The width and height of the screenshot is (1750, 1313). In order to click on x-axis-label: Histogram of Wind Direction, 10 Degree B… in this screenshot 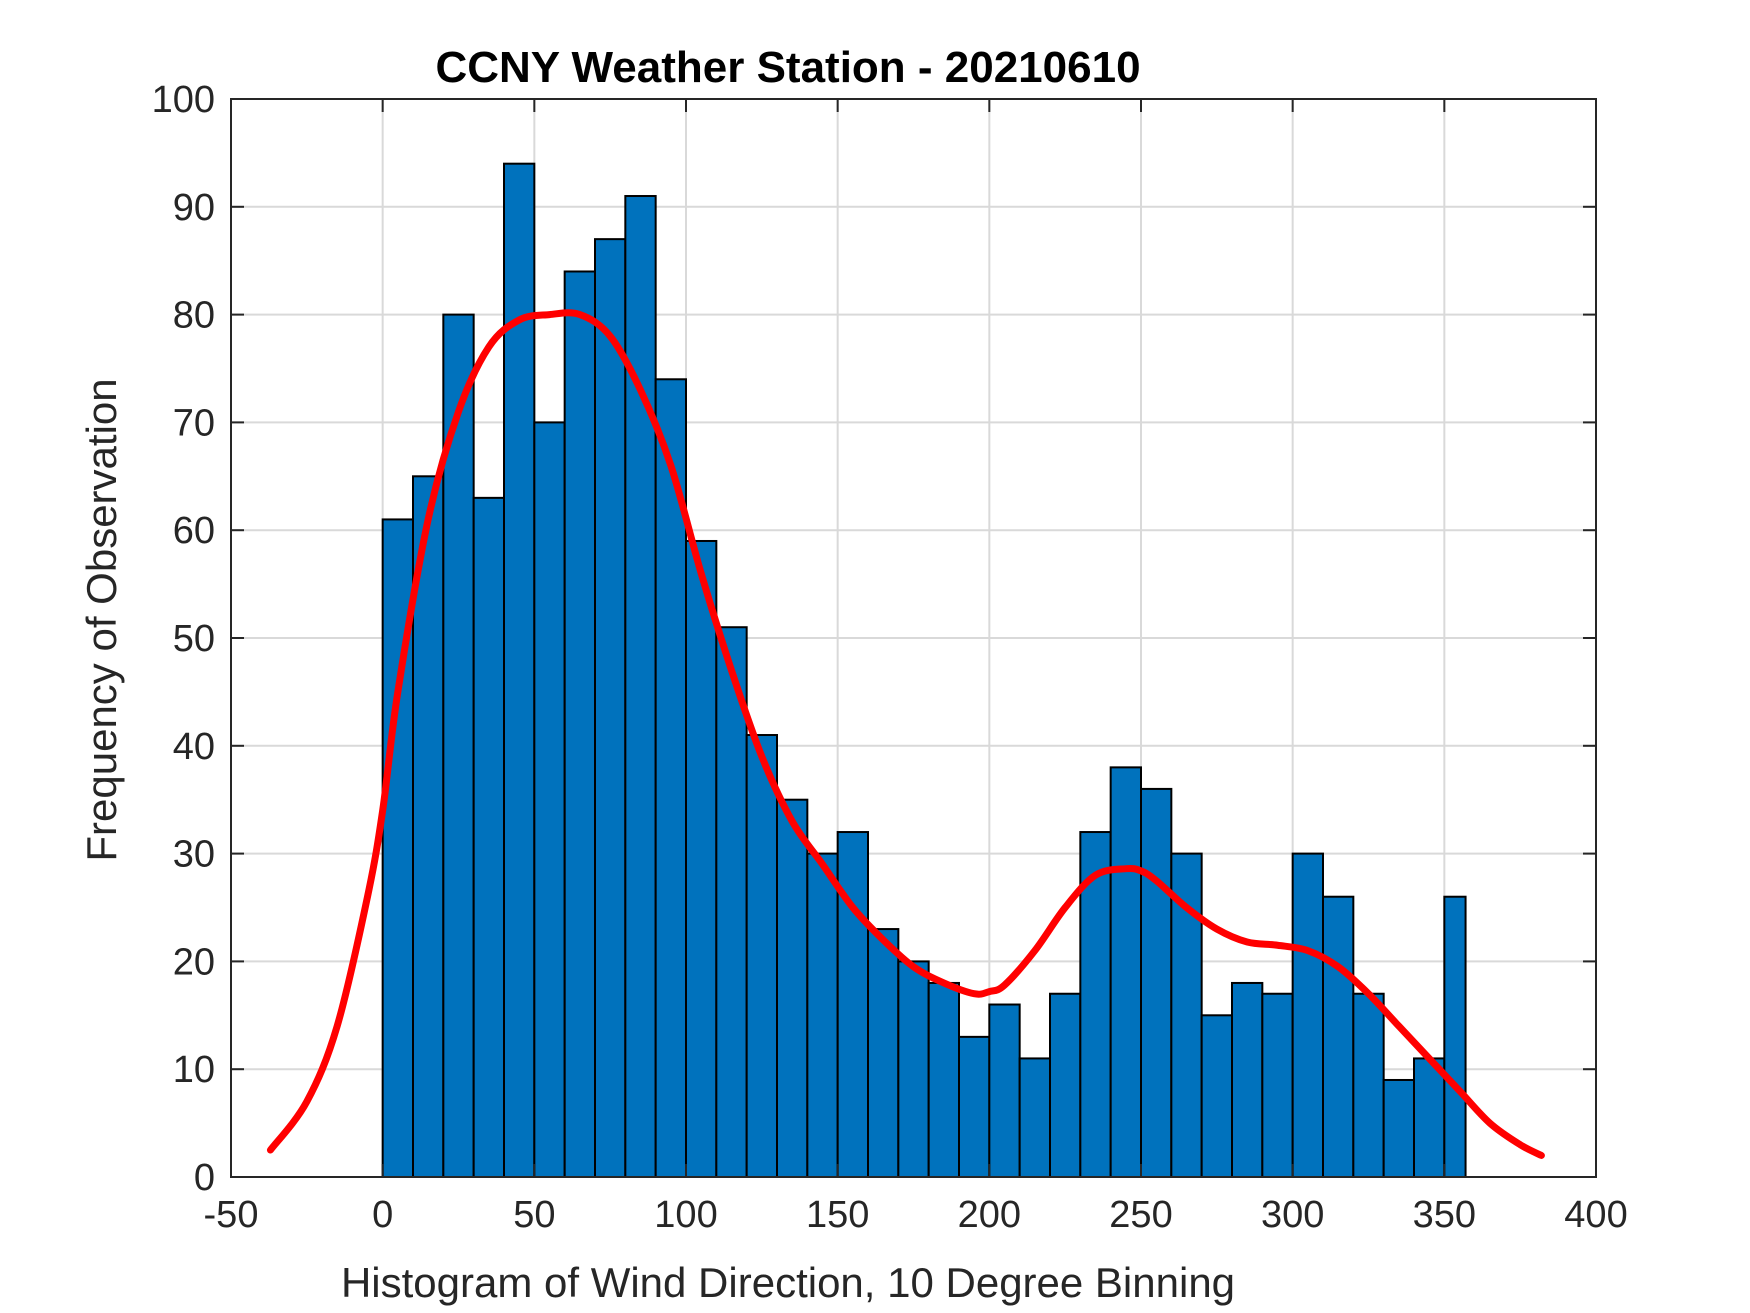, I will do `click(788, 1282)`.